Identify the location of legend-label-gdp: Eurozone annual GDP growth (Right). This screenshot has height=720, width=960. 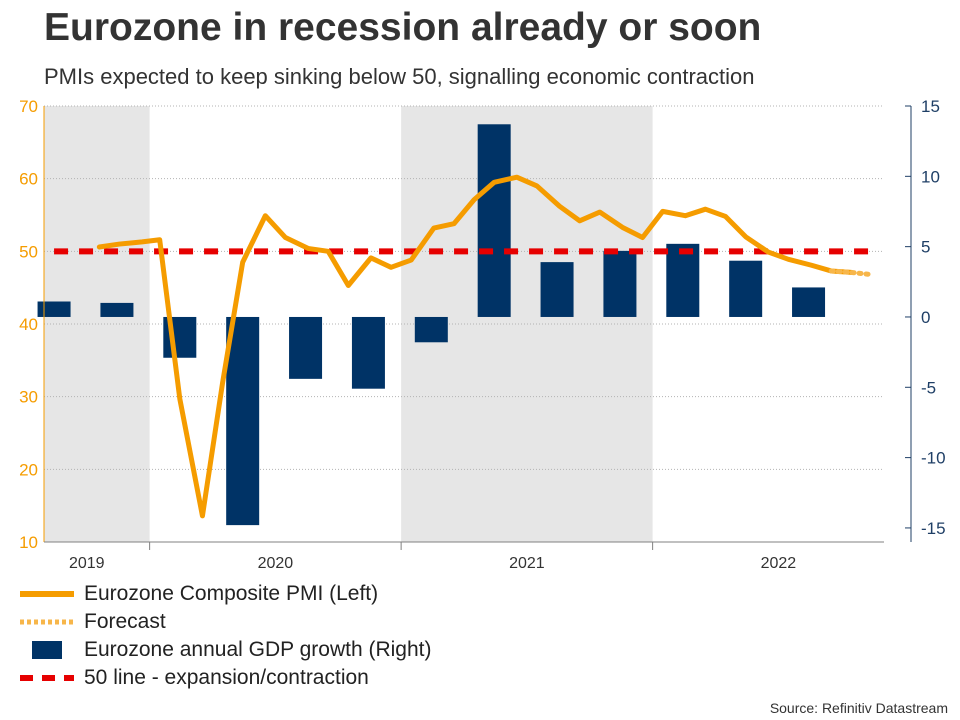
(258, 649).